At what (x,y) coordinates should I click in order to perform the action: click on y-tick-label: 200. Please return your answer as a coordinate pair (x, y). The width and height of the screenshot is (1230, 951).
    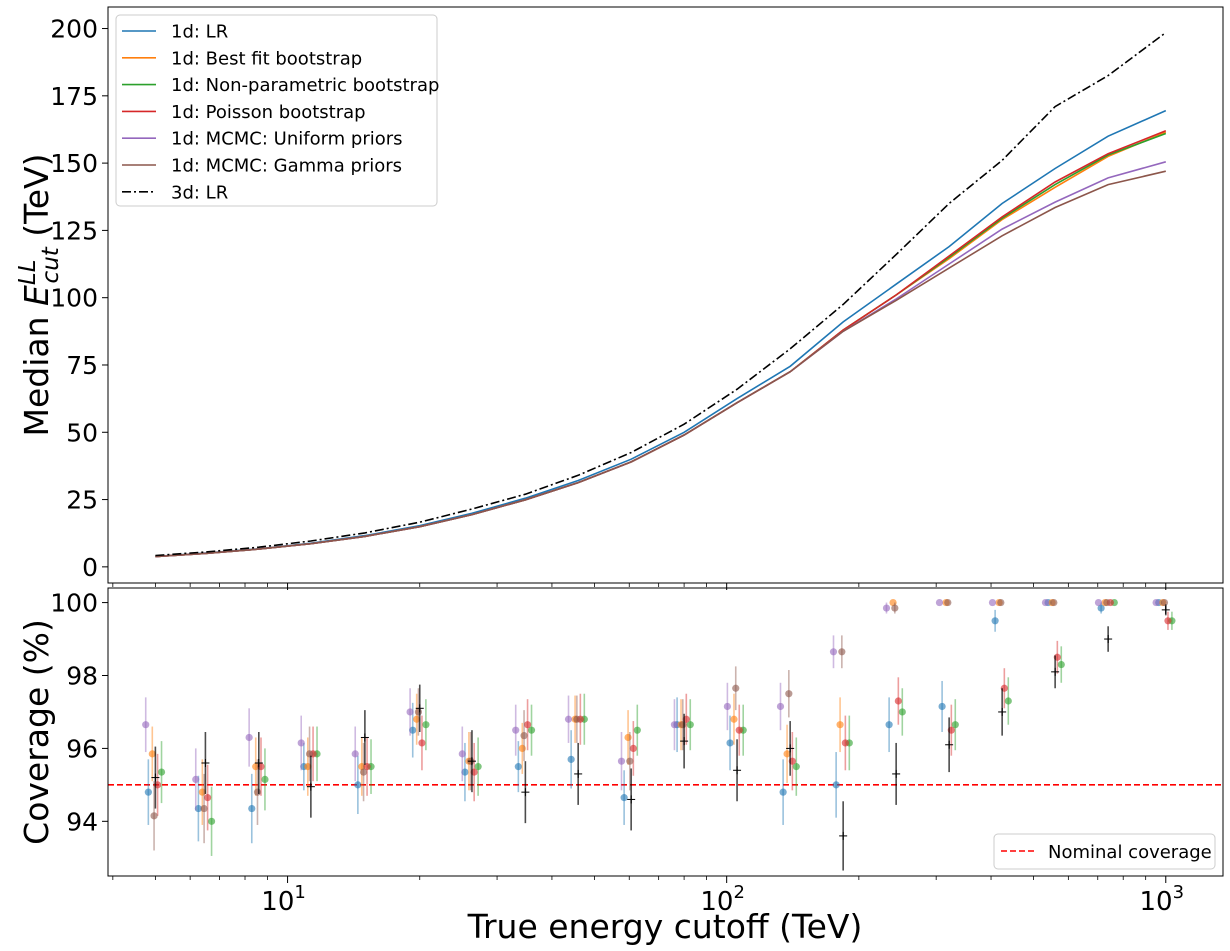
    Looking at the image, I should click on (74, 29).